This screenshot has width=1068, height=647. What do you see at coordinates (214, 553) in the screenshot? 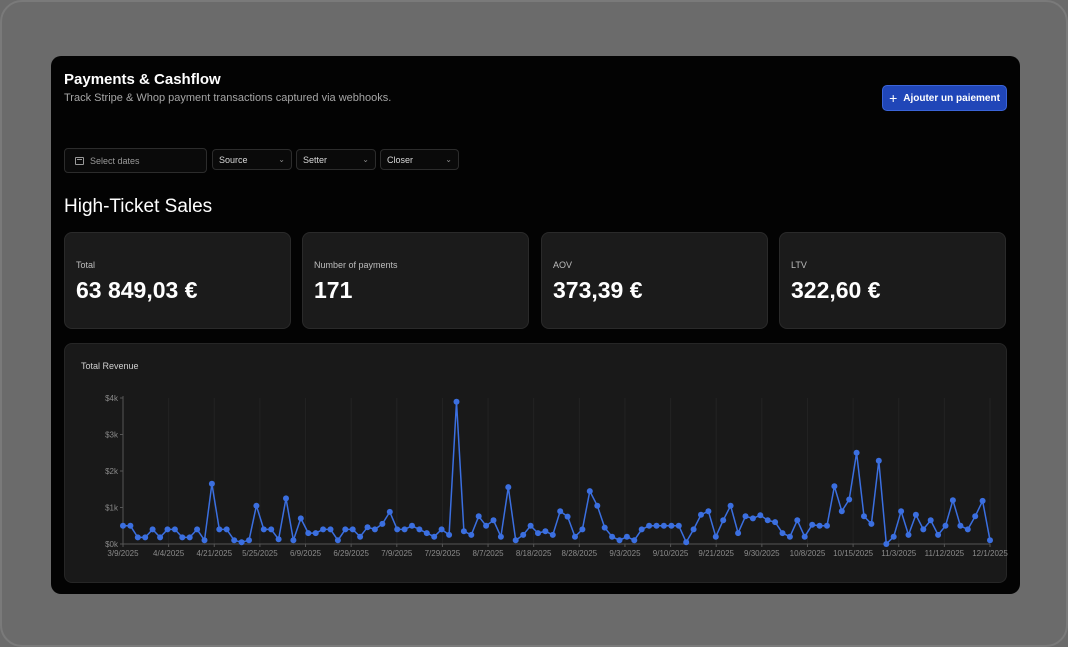
I see `x-tick-label: 4/21/2025` at bounding box center [214, 553].